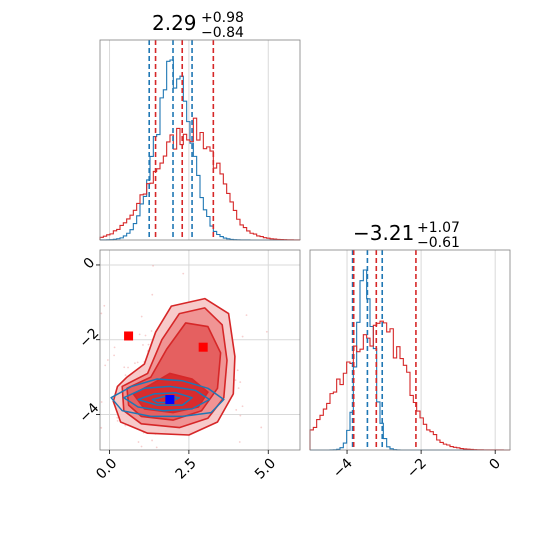 The height and width of the screenshot is (550, 550). Describe the element at coordinates (89, 338) in the screenshot. I see `y-tick-label: −2` at that location.